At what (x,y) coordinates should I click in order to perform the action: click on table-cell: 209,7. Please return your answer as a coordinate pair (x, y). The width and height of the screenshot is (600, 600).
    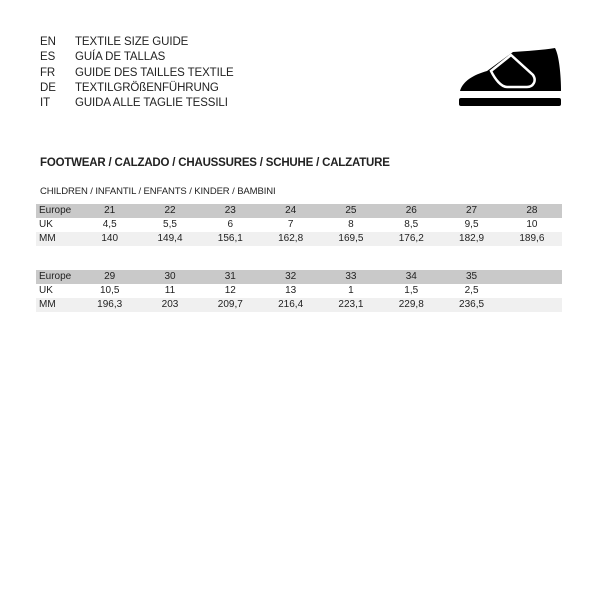
    Looking at the image, I should click on (230, 304).